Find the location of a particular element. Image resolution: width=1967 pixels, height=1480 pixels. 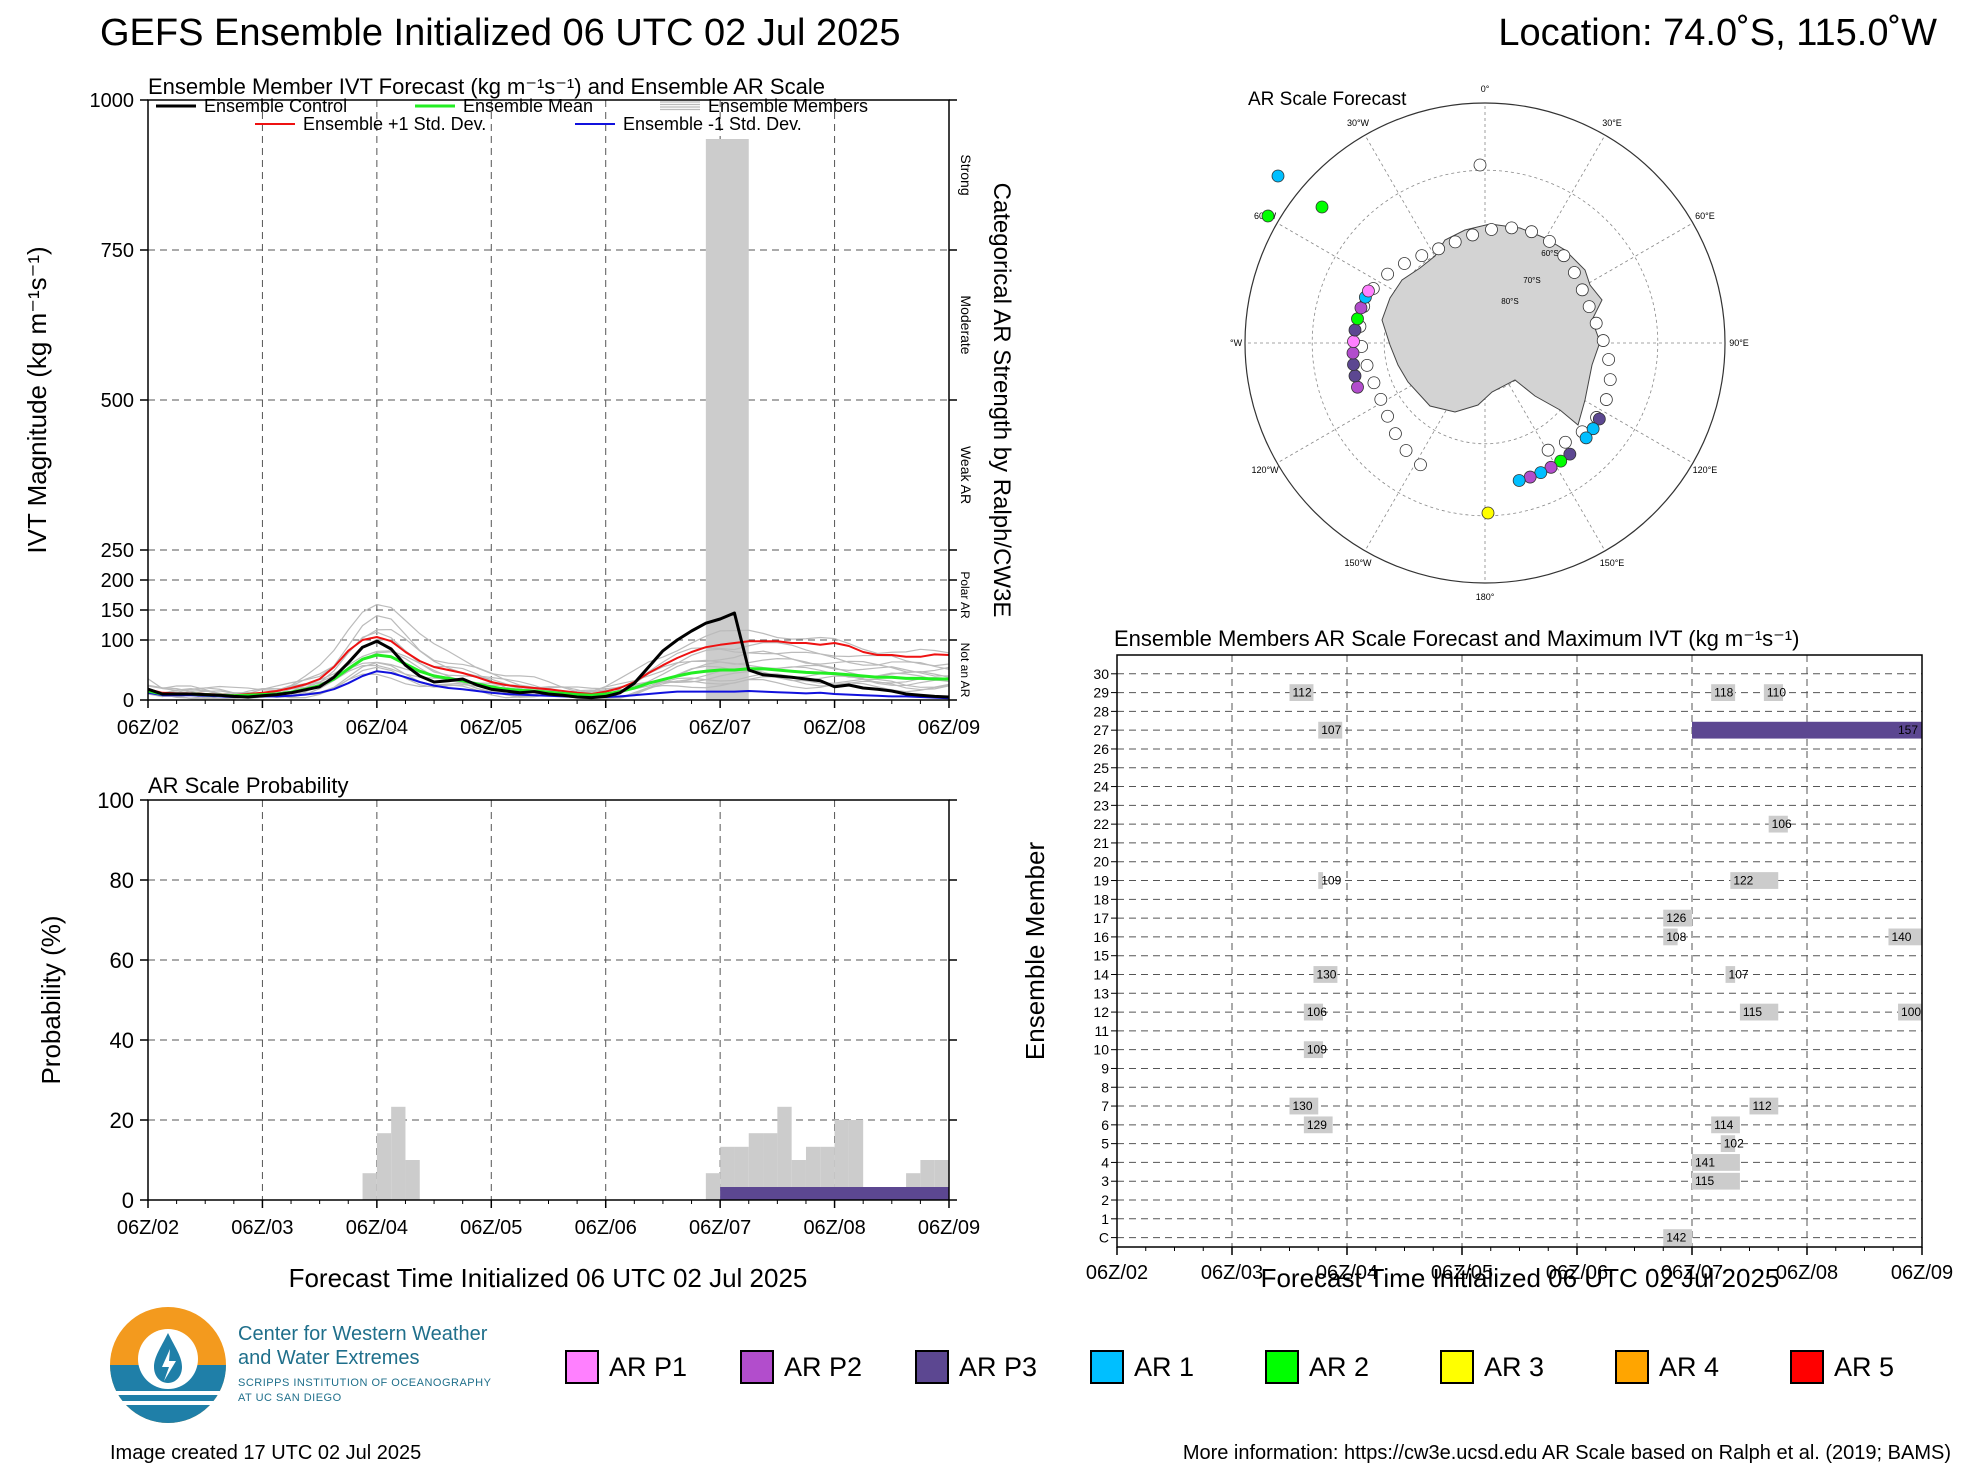

ensemble-member-line is located at coordinates (548, 648).